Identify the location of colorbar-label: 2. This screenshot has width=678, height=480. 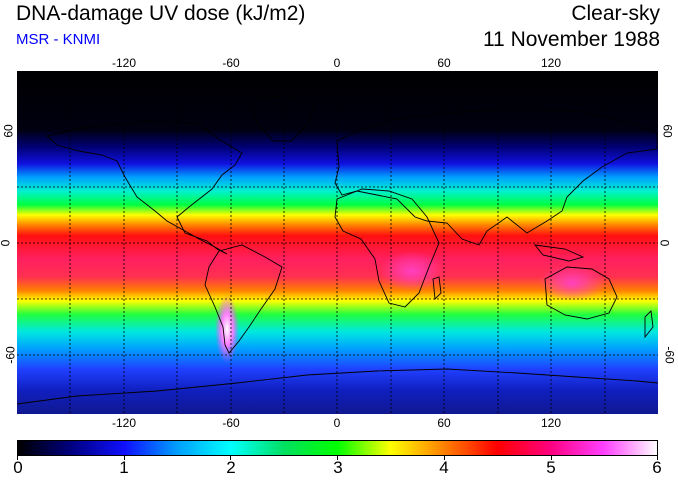
(231, 467).